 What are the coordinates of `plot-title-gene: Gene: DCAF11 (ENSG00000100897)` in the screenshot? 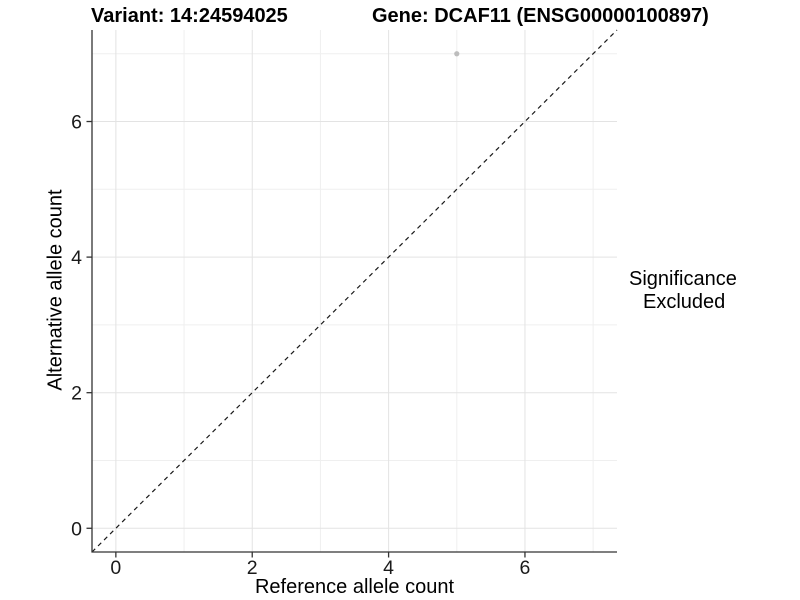 It's located at (540, 16).